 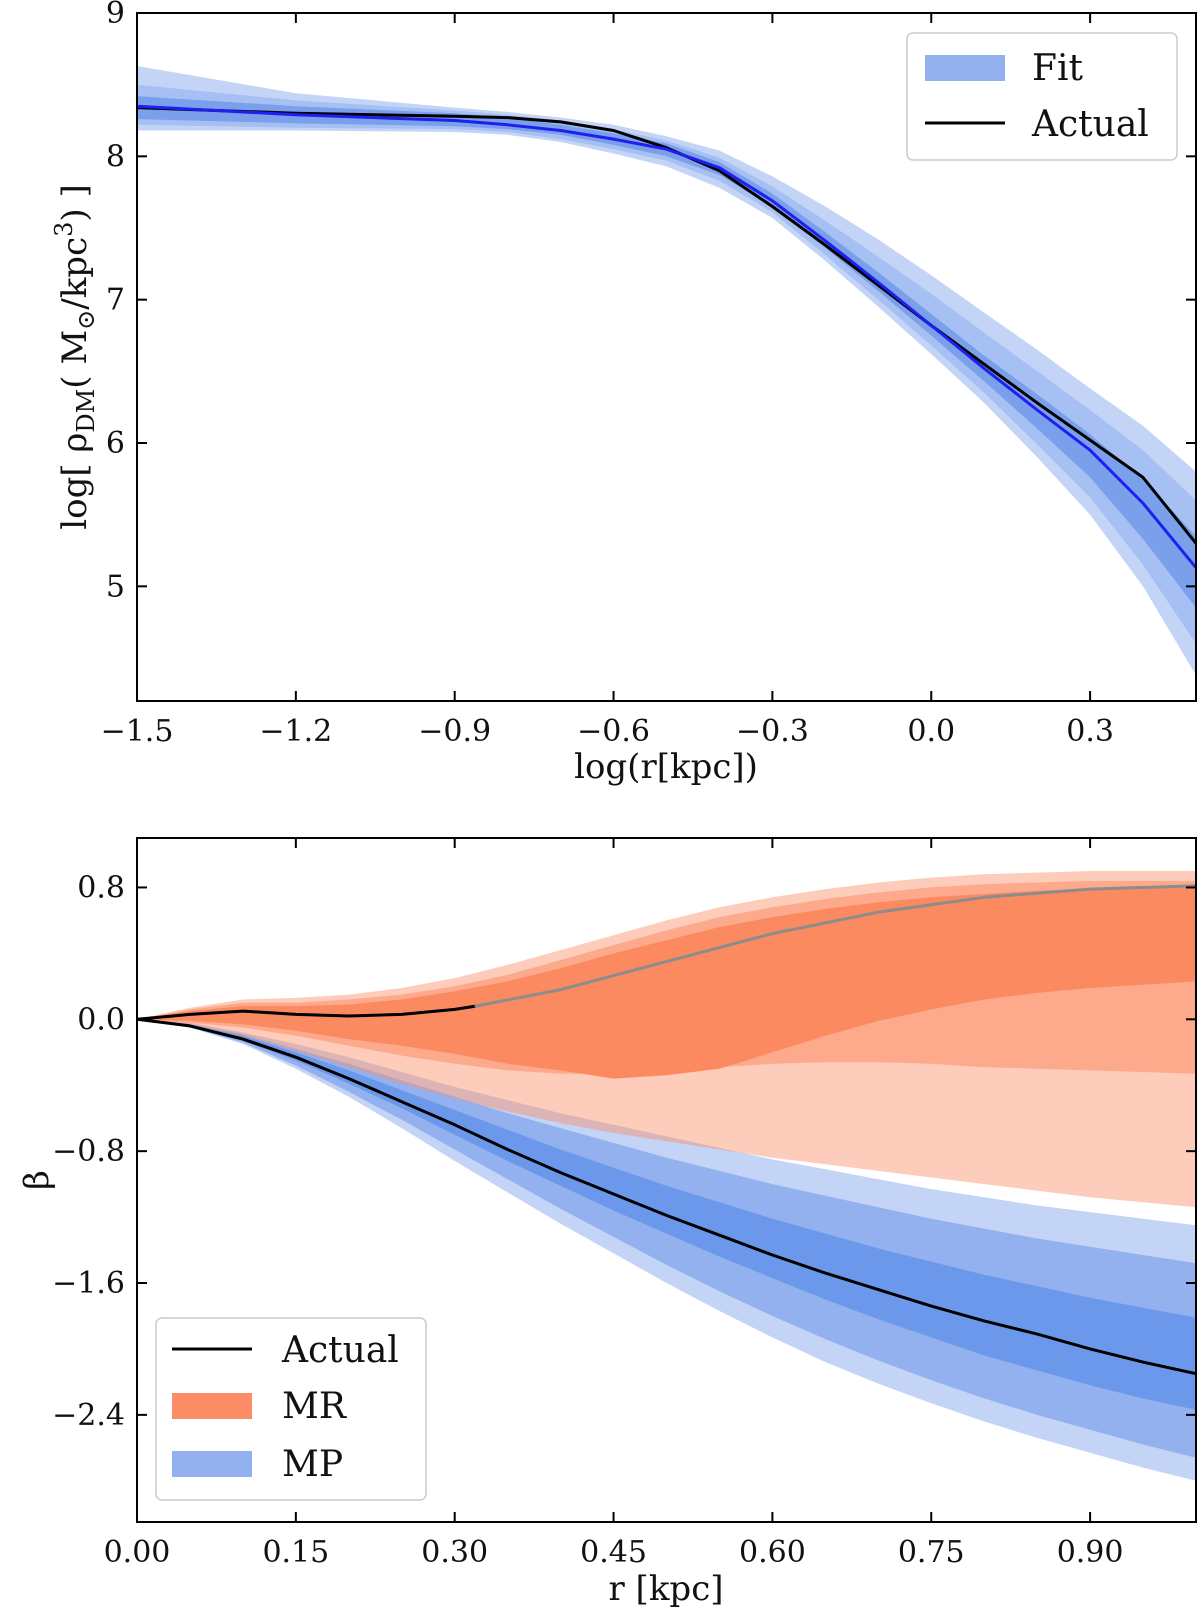 I want to click on series-line-mr-median, so click(x=835, y=946).